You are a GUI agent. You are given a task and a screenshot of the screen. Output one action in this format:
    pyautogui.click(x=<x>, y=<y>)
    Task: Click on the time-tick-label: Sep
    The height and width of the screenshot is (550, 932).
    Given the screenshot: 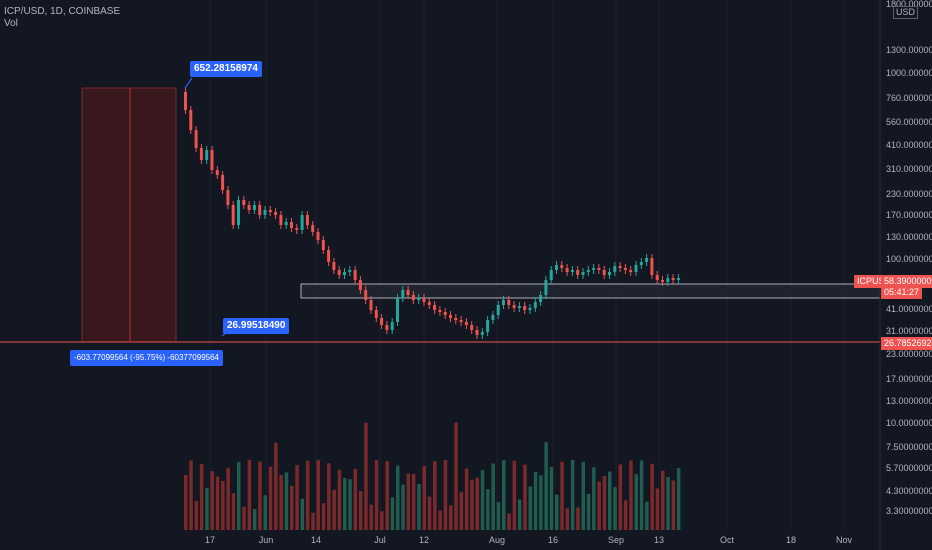 What is the action you would take?
    pyautogui.click(x=616, y=540)
    